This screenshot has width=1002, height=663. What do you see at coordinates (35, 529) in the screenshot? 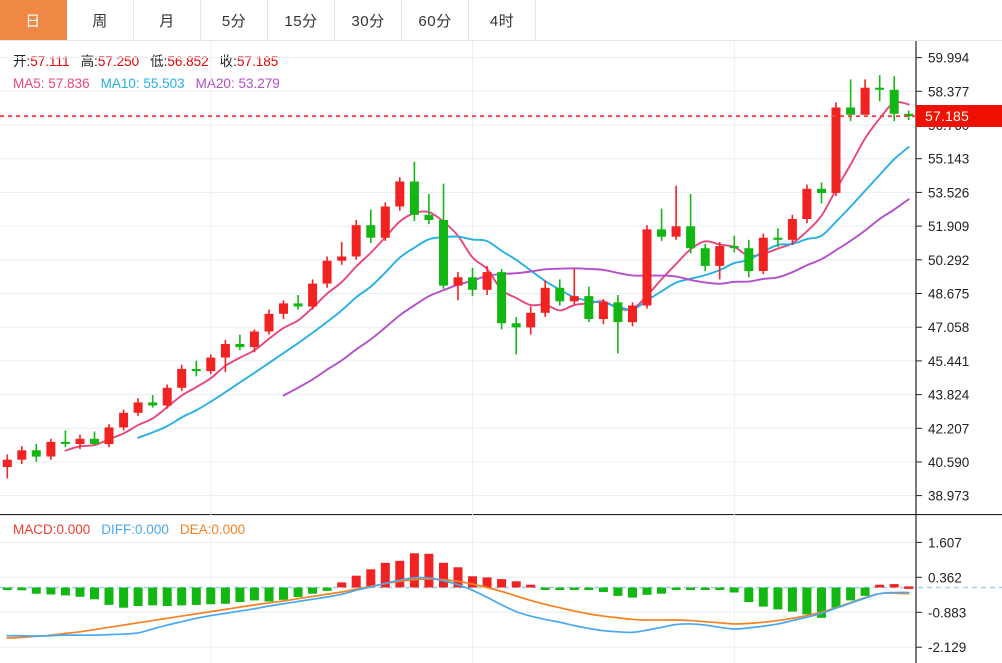
I see `macd-label: MACD:` at bounding box center [35, 529].